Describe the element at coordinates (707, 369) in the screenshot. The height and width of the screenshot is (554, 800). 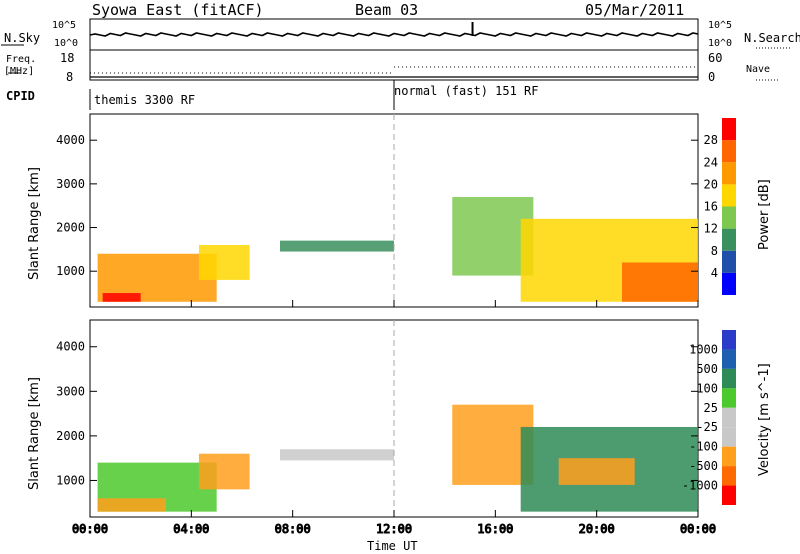
I see `velocity-colorbar-tick-1: 500` at that location.